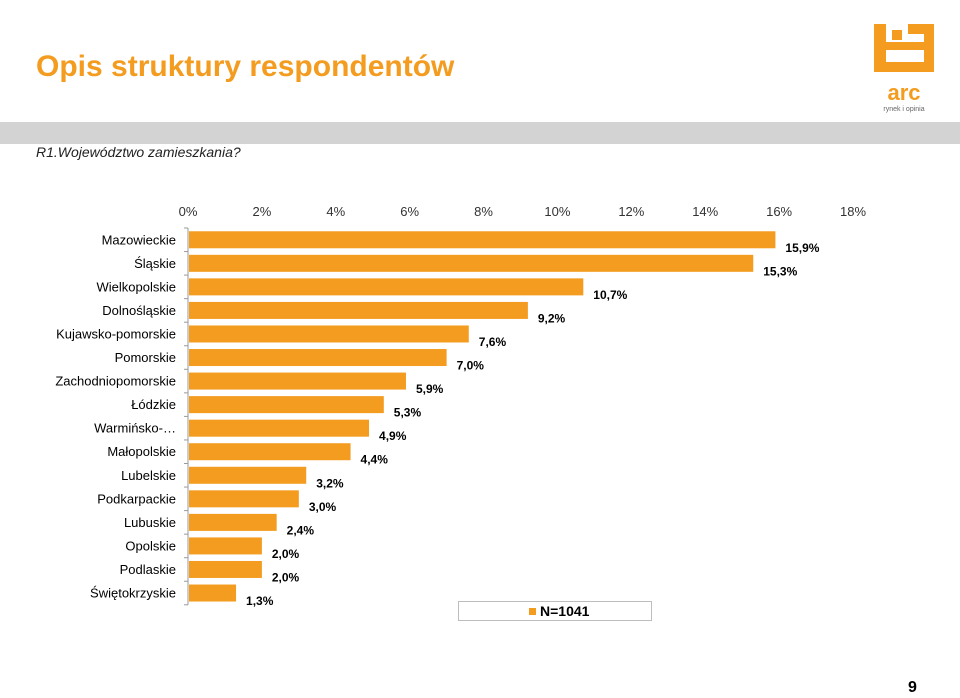 Image resolution: width=960 pixels, height=698 pixels. Describe the element at coordinates (802, 248) in the screenshot. I see `value-label: 15,9%` at that location.